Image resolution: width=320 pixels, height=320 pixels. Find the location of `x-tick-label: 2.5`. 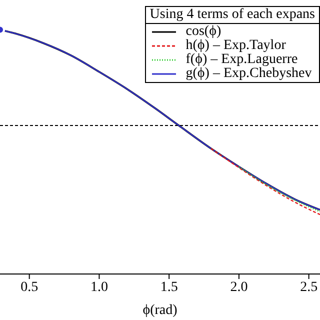

x-tick-label: 2.5 is located at coordinates (309, 287).